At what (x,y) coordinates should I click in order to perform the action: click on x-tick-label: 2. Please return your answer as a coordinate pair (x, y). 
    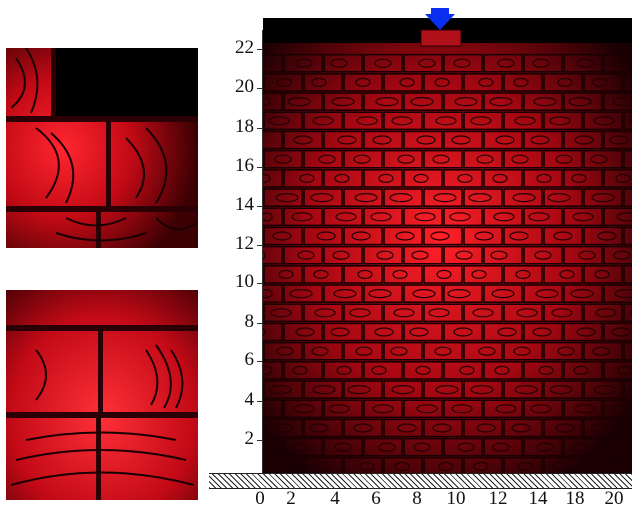
    Looking at the image, I should click on (291, 498).